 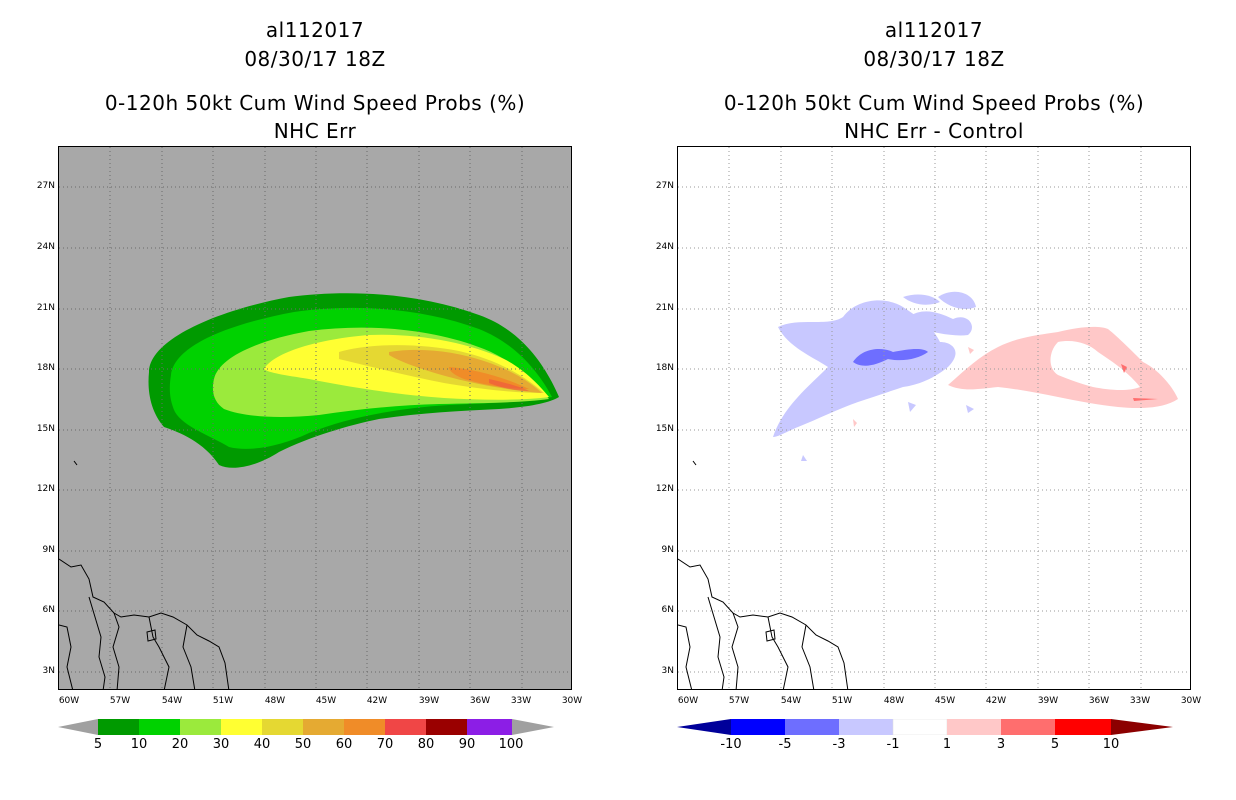 What do you see at coordinates (144, 574) in the screenshot?
I see `left-coastline` at bounding box center [144, 574].